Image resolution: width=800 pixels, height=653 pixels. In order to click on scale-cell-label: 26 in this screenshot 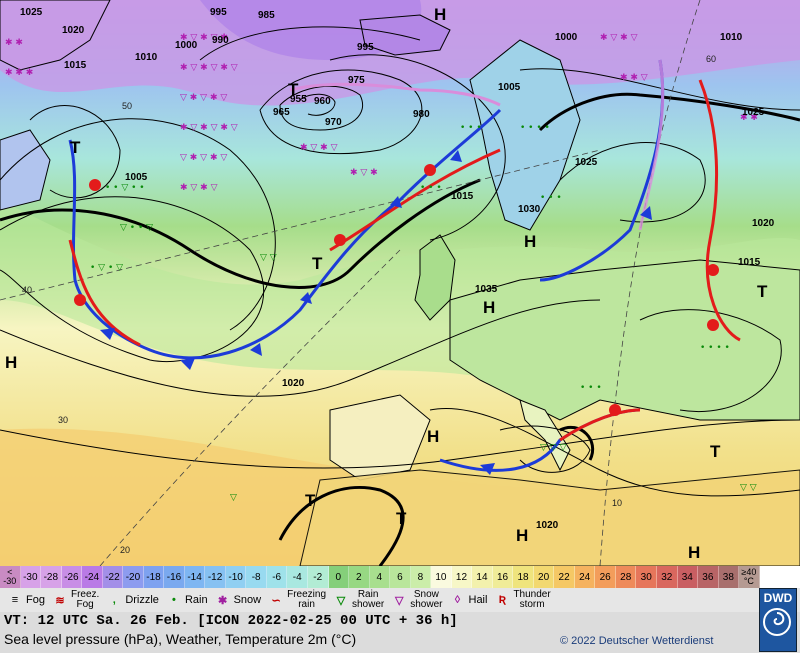, I will do `click(605, 577)`.